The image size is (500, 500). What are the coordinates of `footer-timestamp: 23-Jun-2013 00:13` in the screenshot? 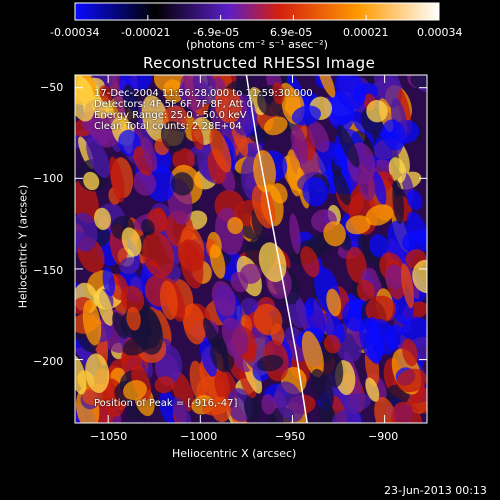 It's located at (435, 490).